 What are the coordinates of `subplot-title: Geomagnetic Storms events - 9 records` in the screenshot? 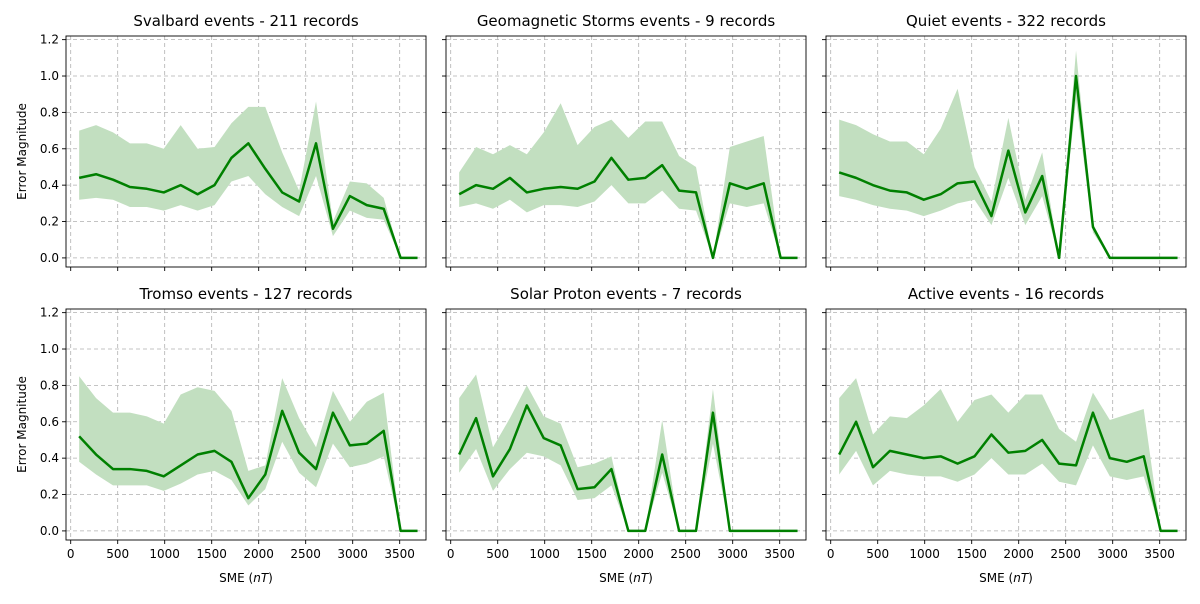 It's located at (626, 21).